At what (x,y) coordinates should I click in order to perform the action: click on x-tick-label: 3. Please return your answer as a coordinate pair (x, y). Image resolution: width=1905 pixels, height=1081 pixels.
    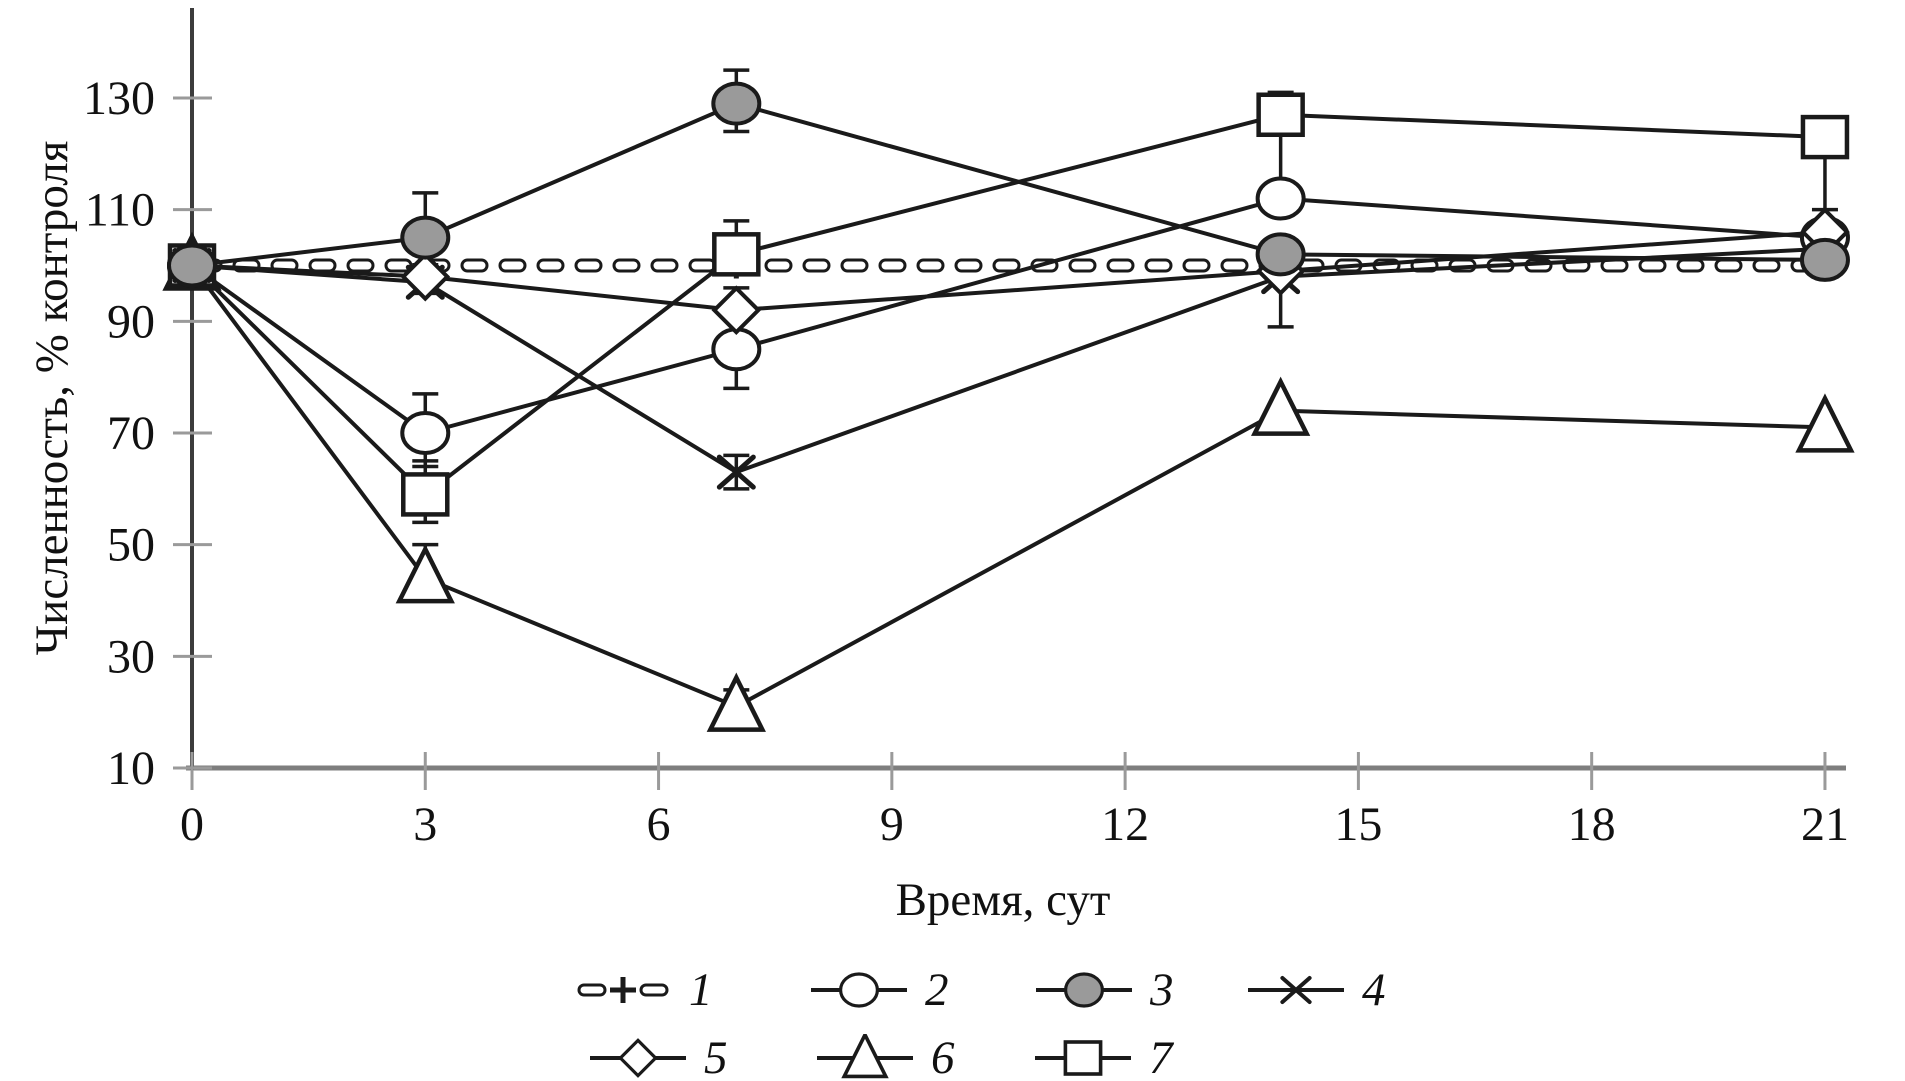
    Looking at the image, I should click on (425, 824).